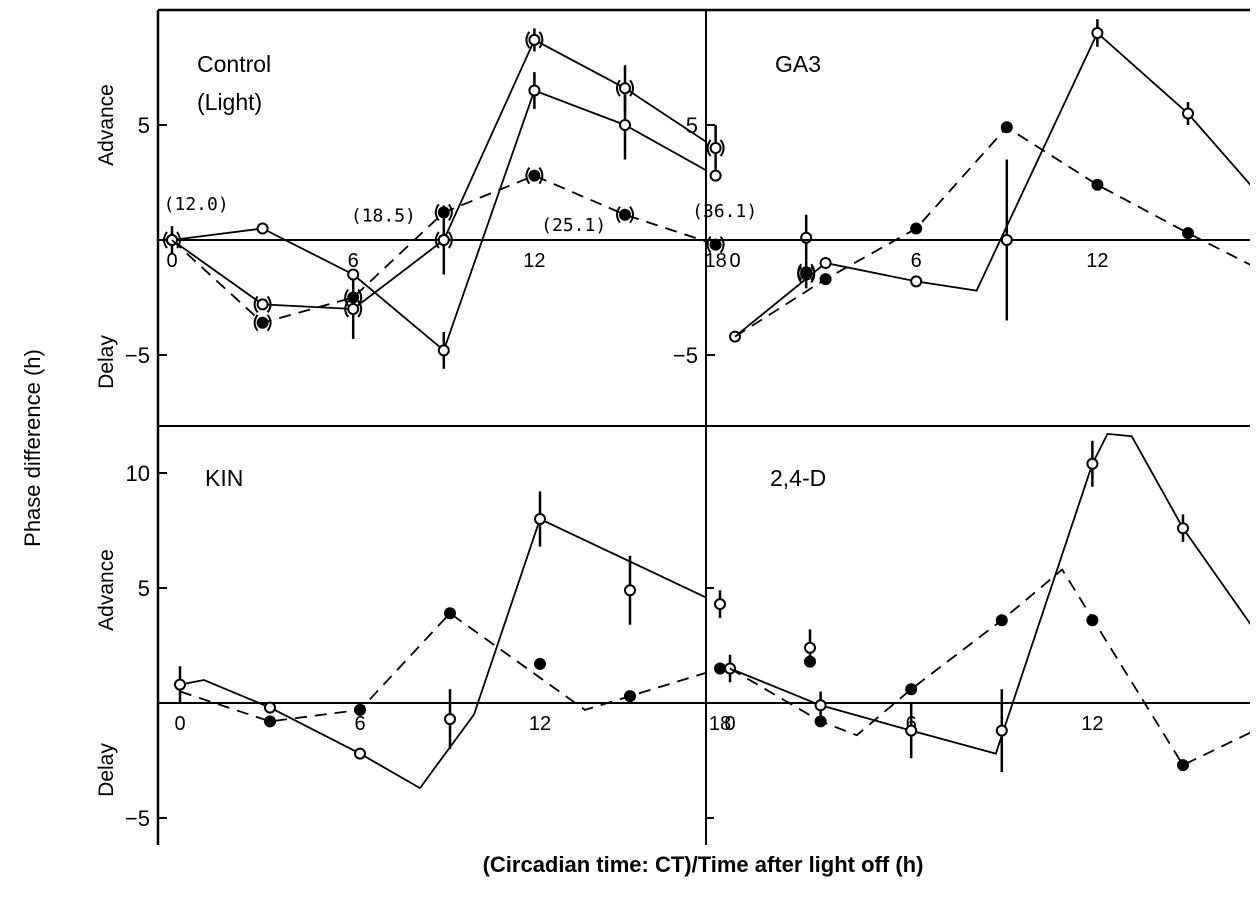 This screenshot has height=898, width=1257. I want to click on panel-title: 2,4-D, so click(798, 478).